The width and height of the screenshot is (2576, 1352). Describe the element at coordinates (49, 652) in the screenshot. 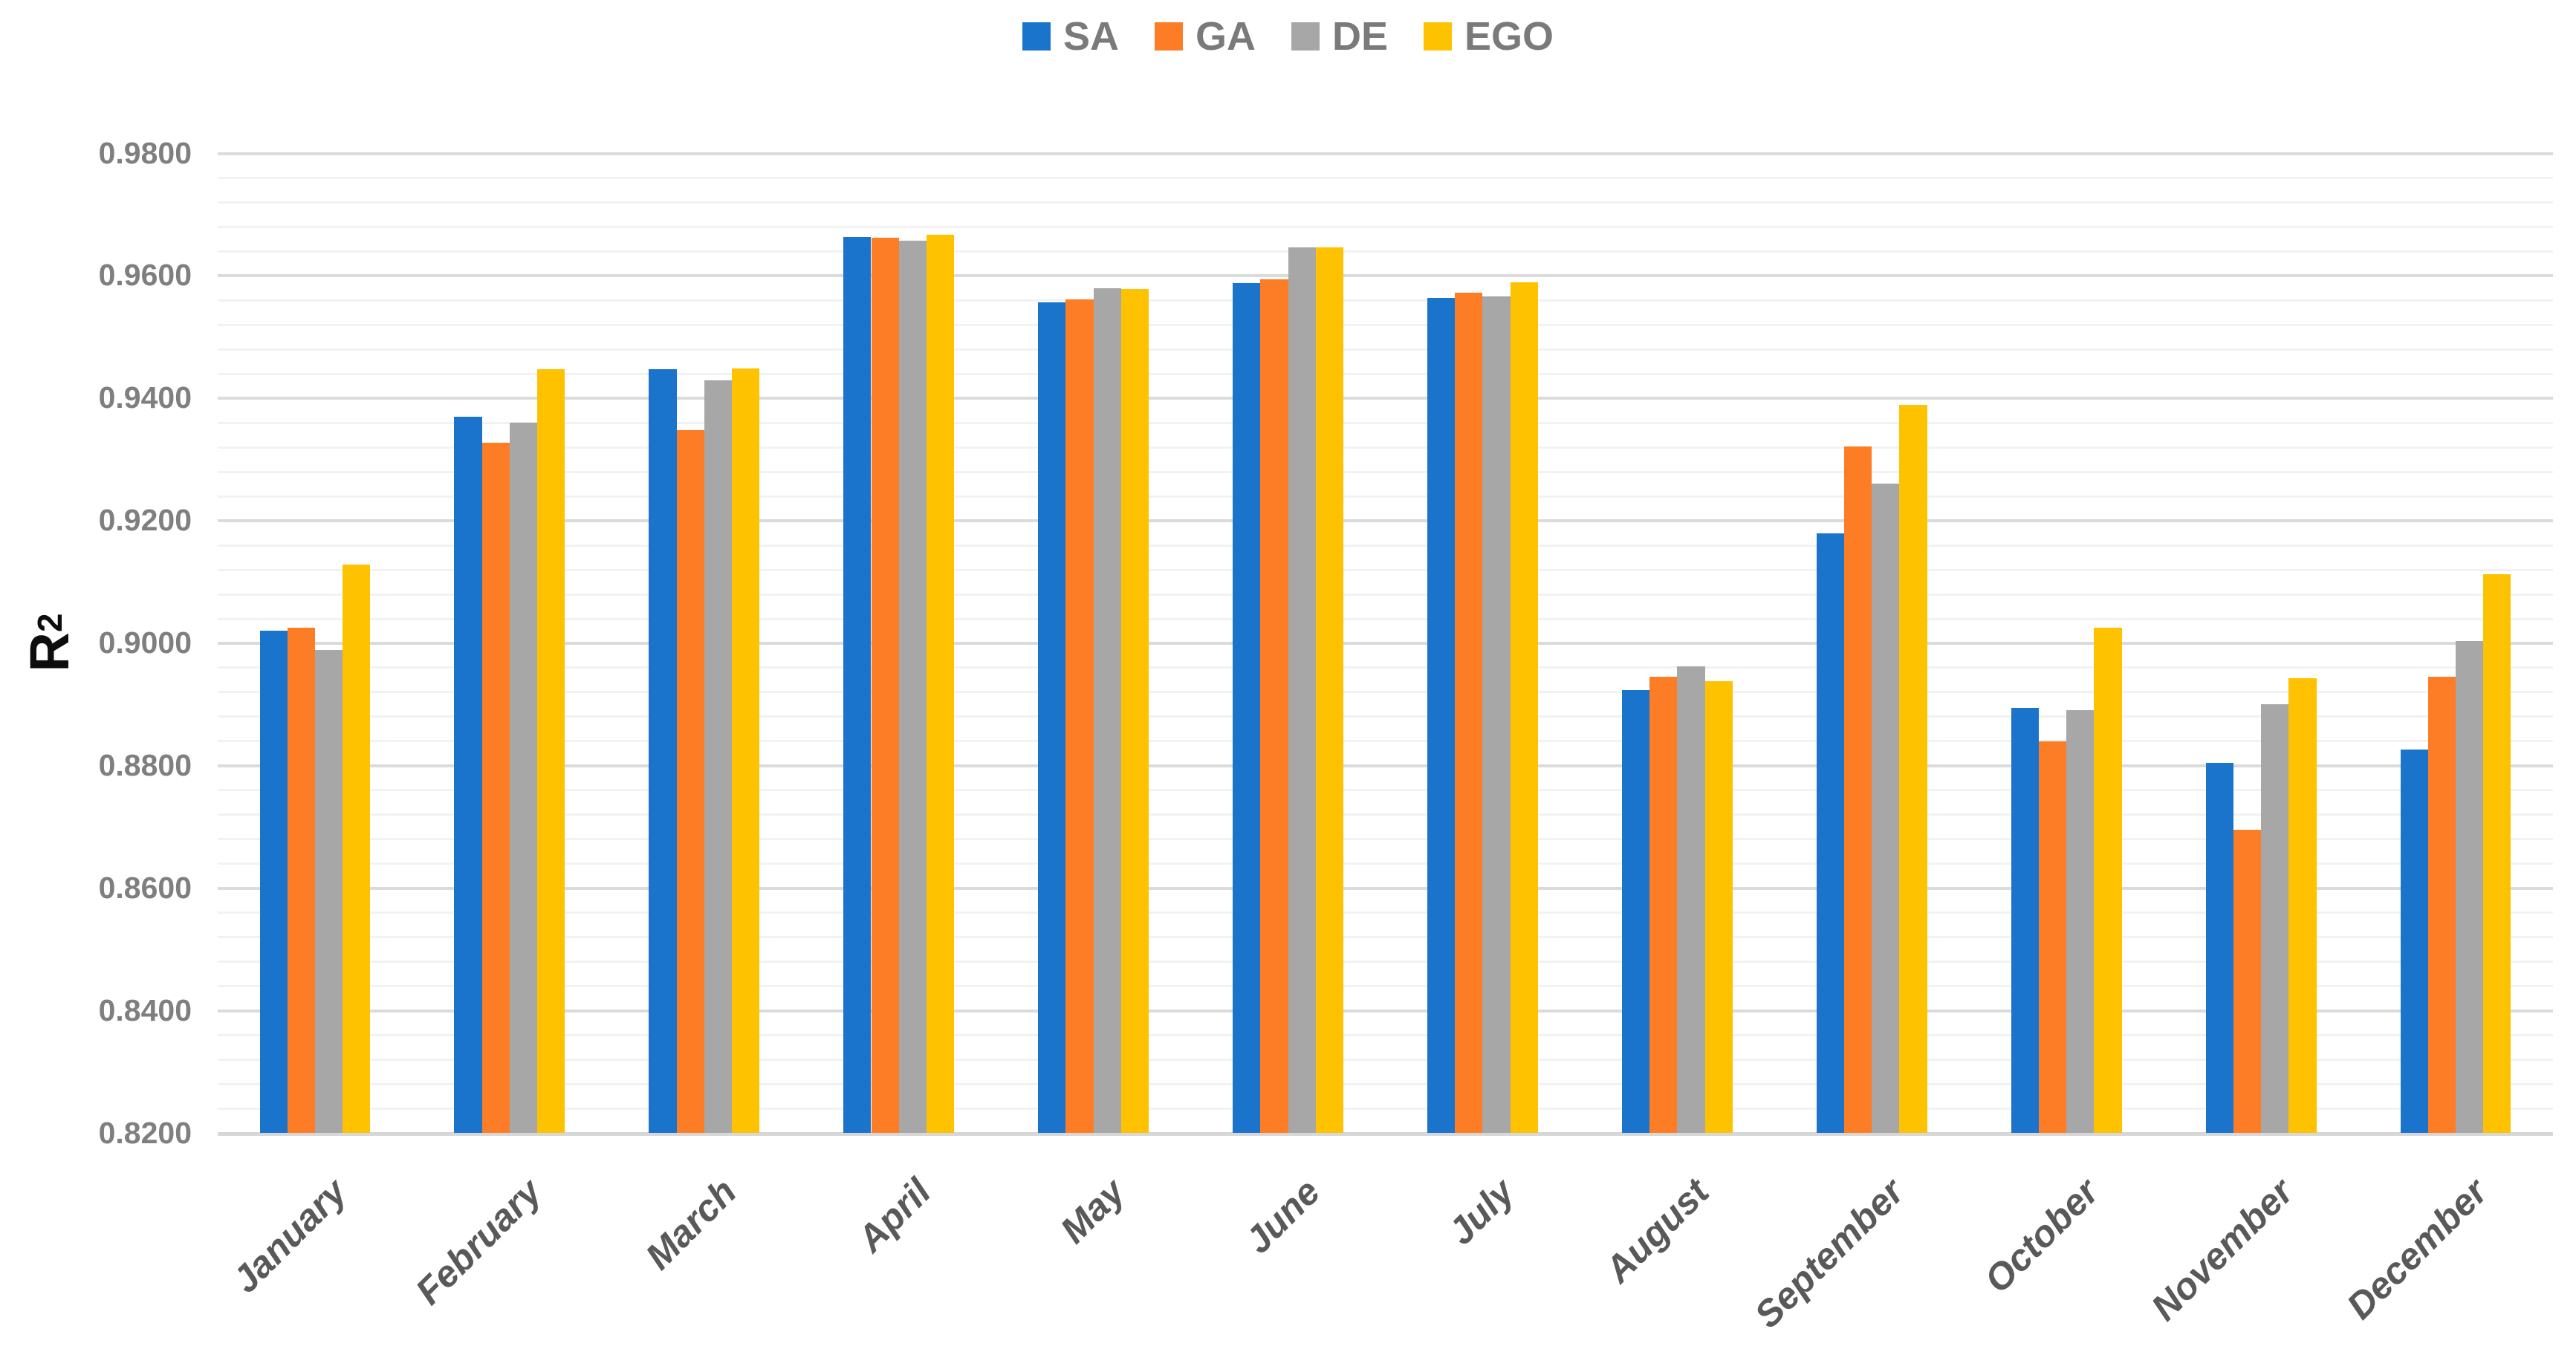

I see `y-axis-title-base: R` at that location.